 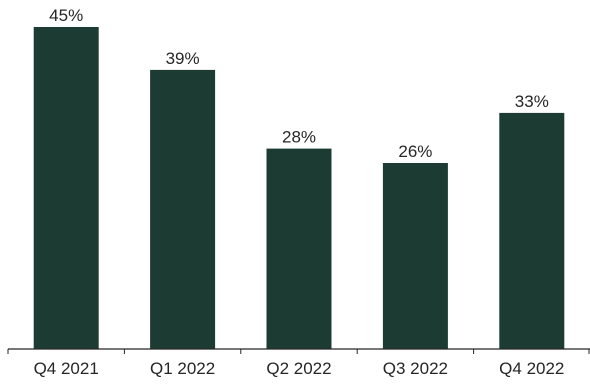 What do you see at coordinates (66, 188) in the screenshot?
I see `bar-q4-2021` at bounding box center [66, 188].